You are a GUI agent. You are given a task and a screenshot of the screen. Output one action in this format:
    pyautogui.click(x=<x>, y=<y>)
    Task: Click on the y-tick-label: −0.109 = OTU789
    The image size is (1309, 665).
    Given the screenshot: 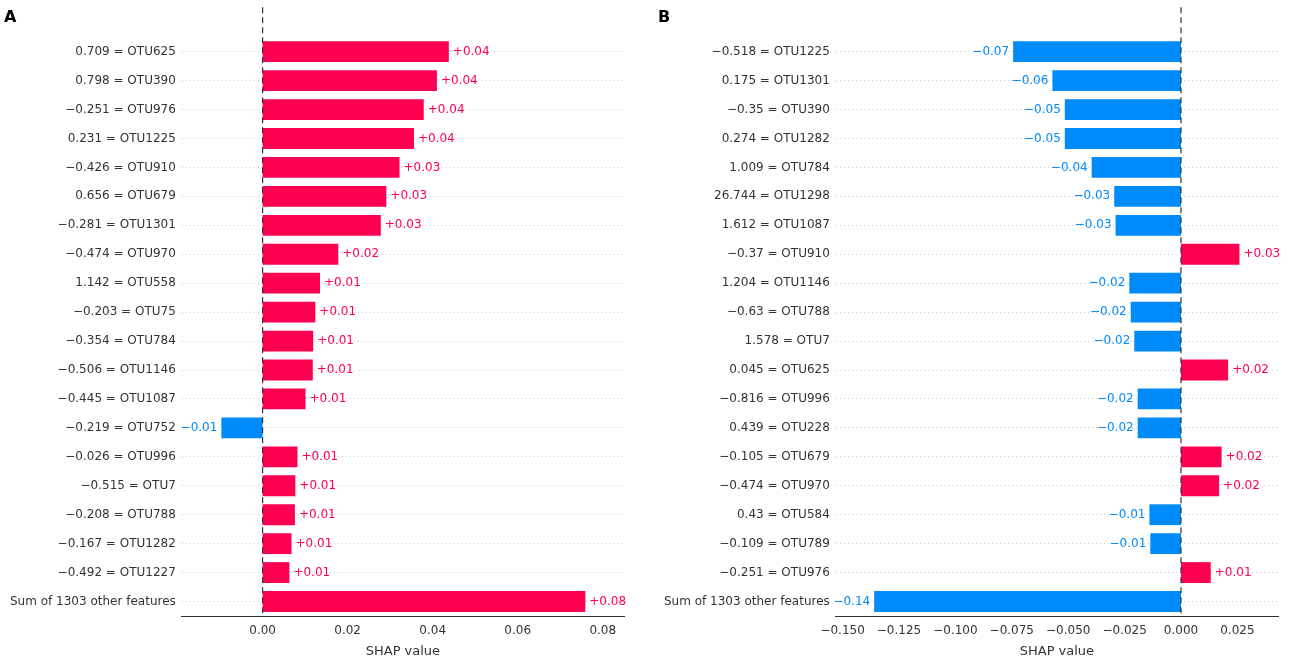 What is the action you would take?
    pyautogui.click(x=774, y=542)
    